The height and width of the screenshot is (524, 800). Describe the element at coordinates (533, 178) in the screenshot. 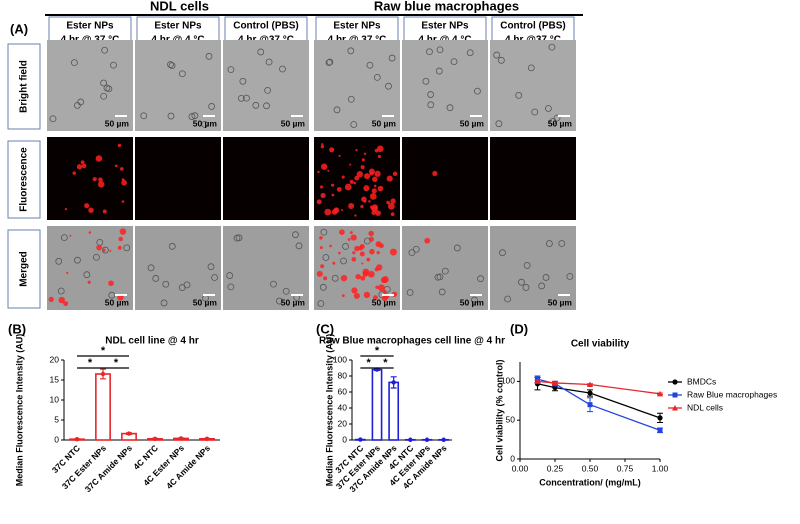

I see `micrograph` at that location.